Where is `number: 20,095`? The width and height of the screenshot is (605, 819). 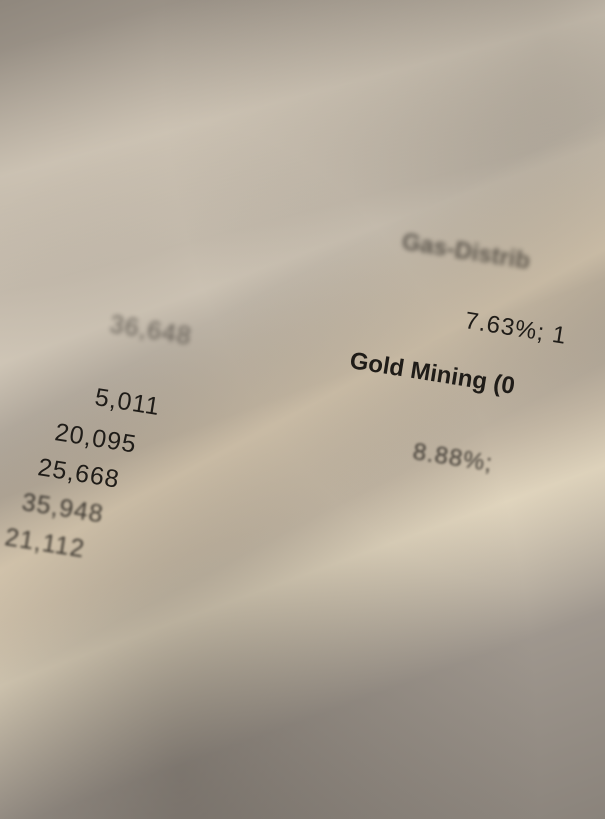
number: 20,095 is located at coordinates (95, 438).